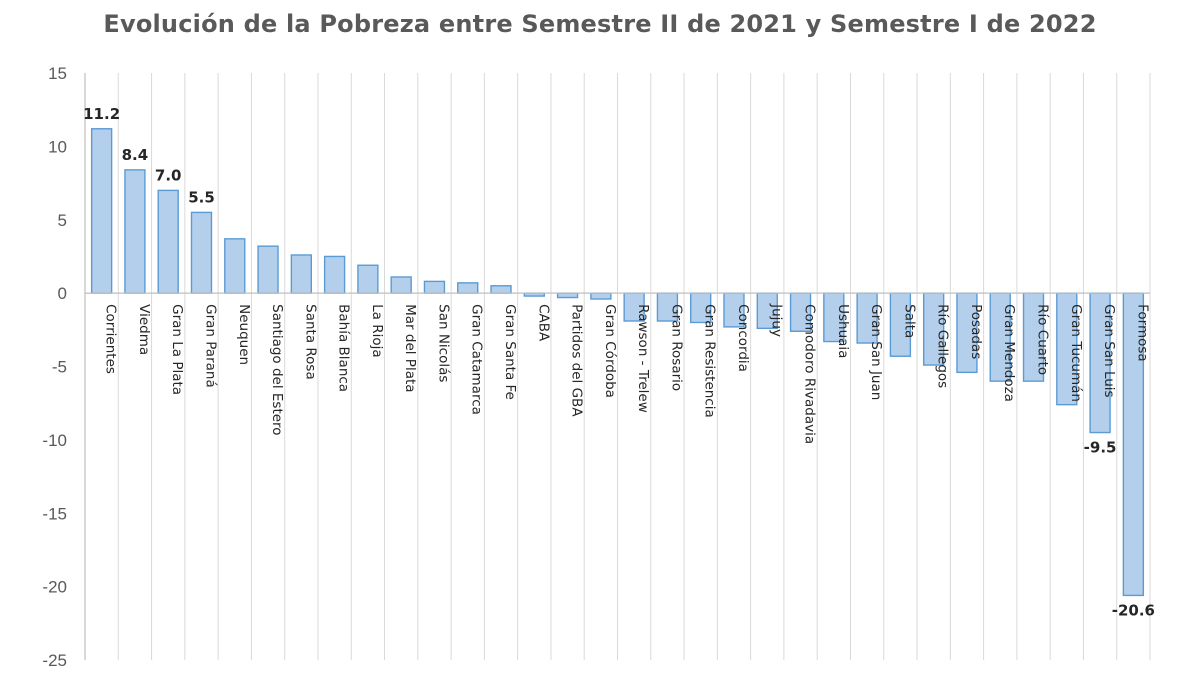  I want to click on category-label: Gran Rosario, so click(676, 347).